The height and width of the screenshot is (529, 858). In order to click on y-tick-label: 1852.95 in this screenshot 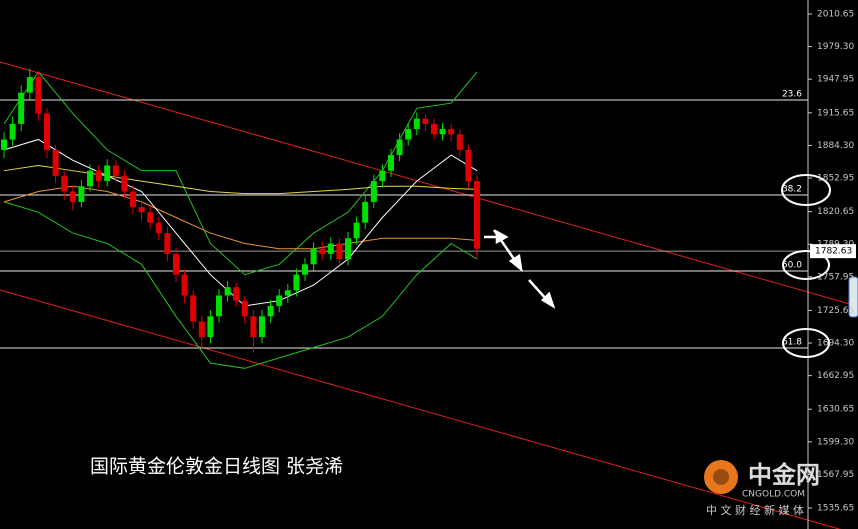, I will do `click(835, 179)`.